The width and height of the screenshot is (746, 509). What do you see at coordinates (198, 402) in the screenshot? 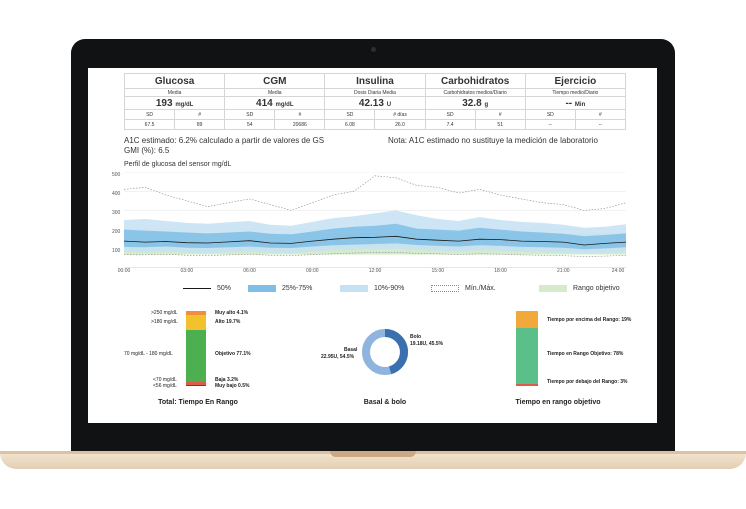
I see `tir-title: Total: Tiempo En Rango` at bounding box center [198, 402].